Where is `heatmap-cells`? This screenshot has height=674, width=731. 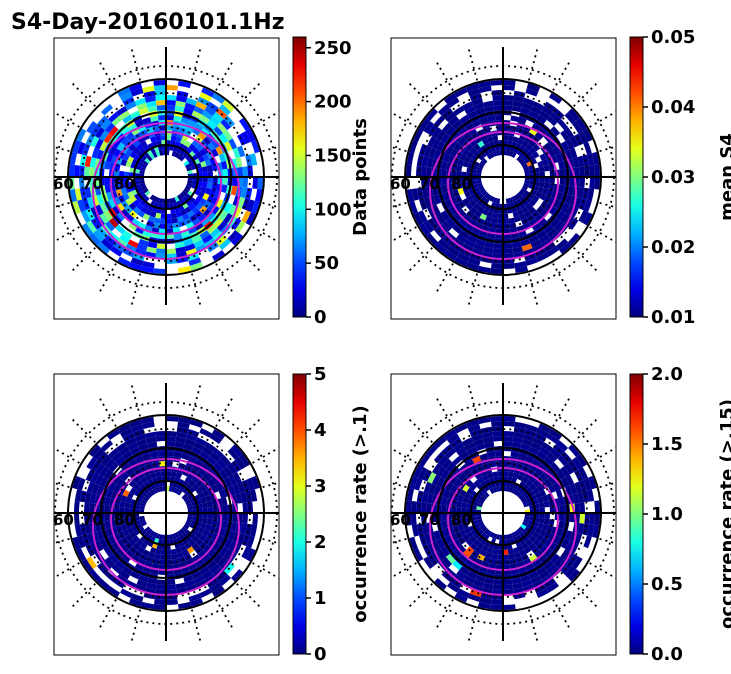 heatmap-cells is located at coordinates (503, 177).